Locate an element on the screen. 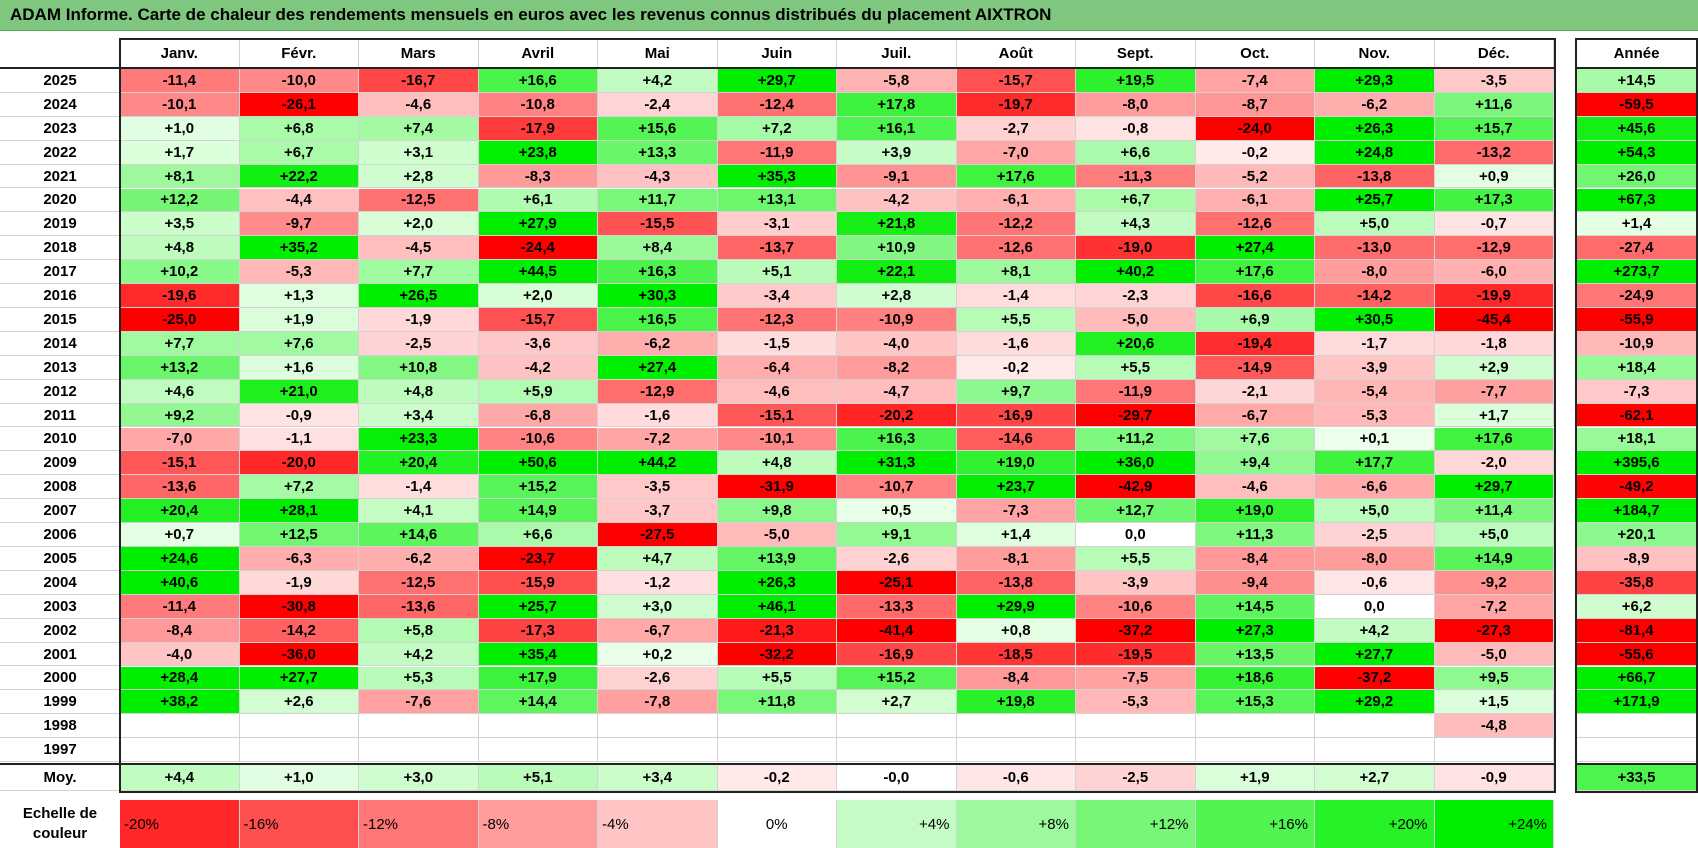 This screenshot has width=1698, height=848. color-scale-step: -12% is located at coordinates (419, 824).